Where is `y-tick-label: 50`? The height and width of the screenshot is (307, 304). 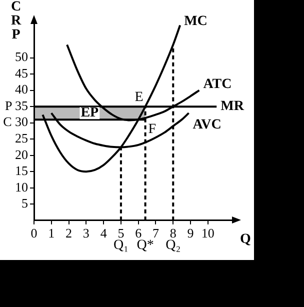 y-tick-label: 50 is located at coordinates (21, 56).